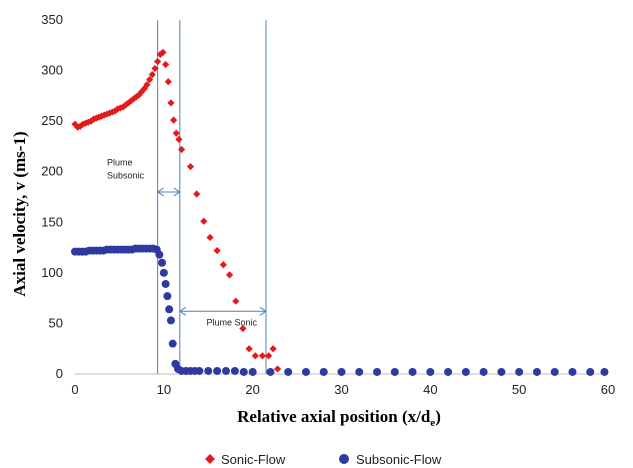 The height and width of the screenshot is (468, 633). I want to click on y-tick-label: 300, so click(52, 70).